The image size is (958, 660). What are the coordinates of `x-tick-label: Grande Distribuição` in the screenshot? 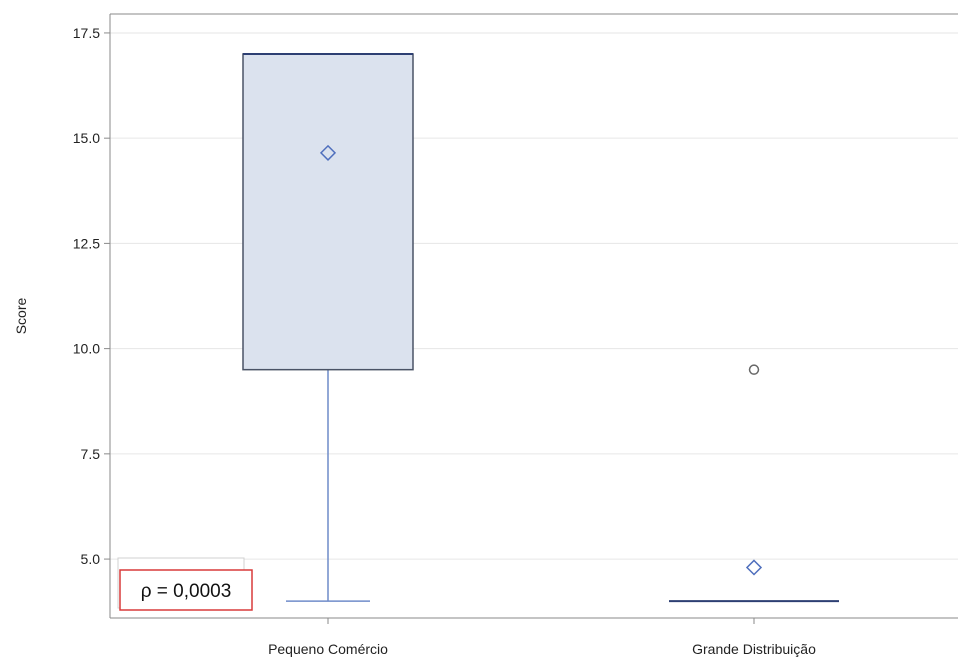 It's located at (754, 649).